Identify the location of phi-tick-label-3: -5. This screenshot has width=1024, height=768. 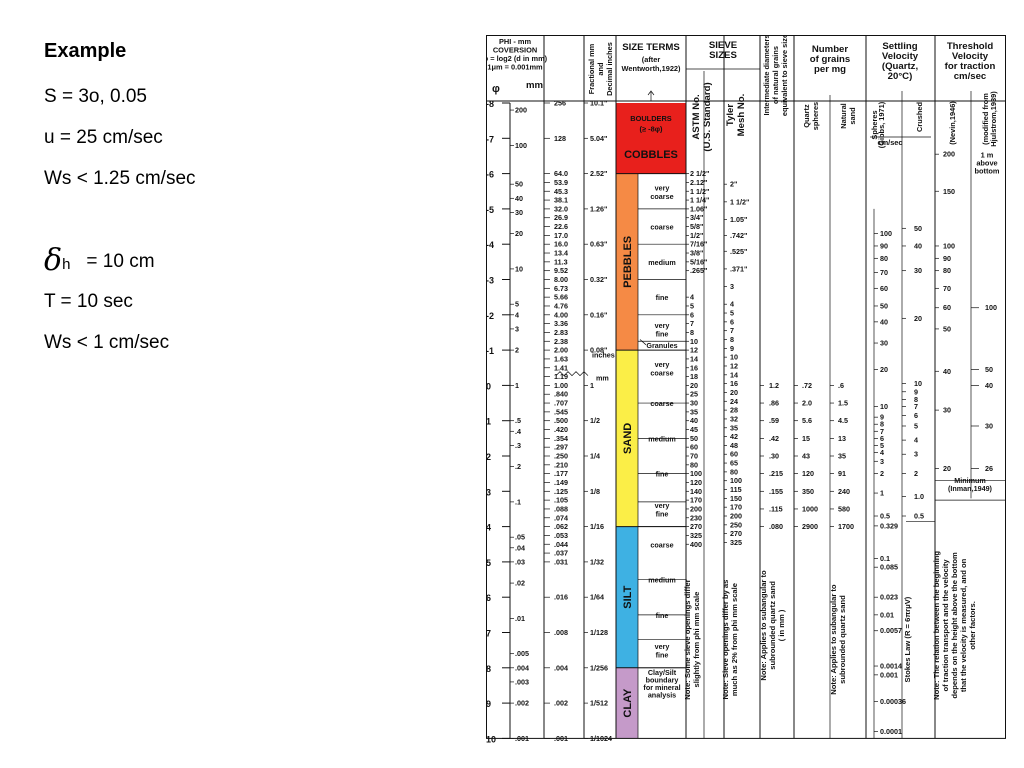
(490, 210).